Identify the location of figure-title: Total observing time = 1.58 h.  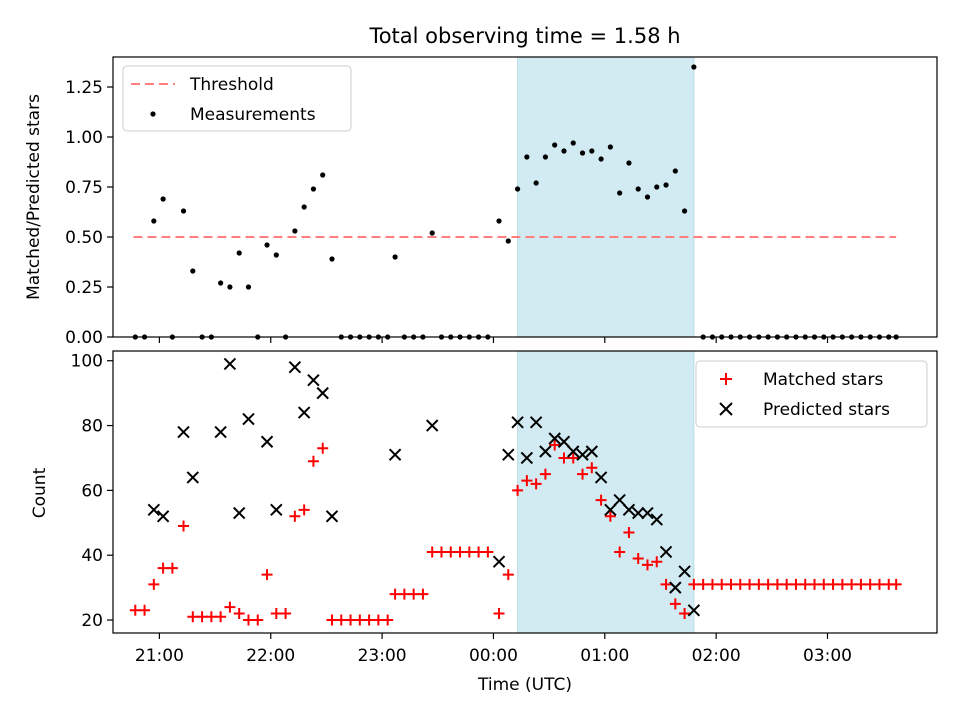
(524, 36).